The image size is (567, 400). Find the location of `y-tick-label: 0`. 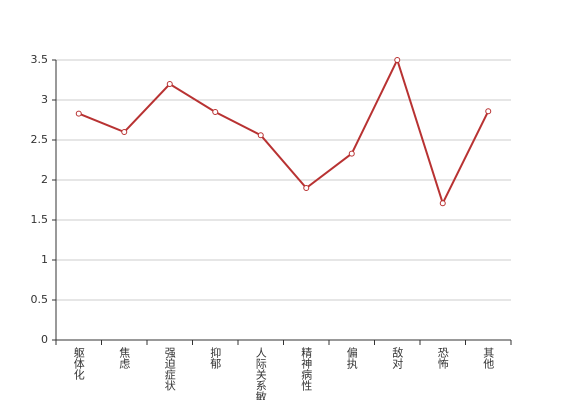

y-tick-label: 0 is located at coordinates (44, 339).